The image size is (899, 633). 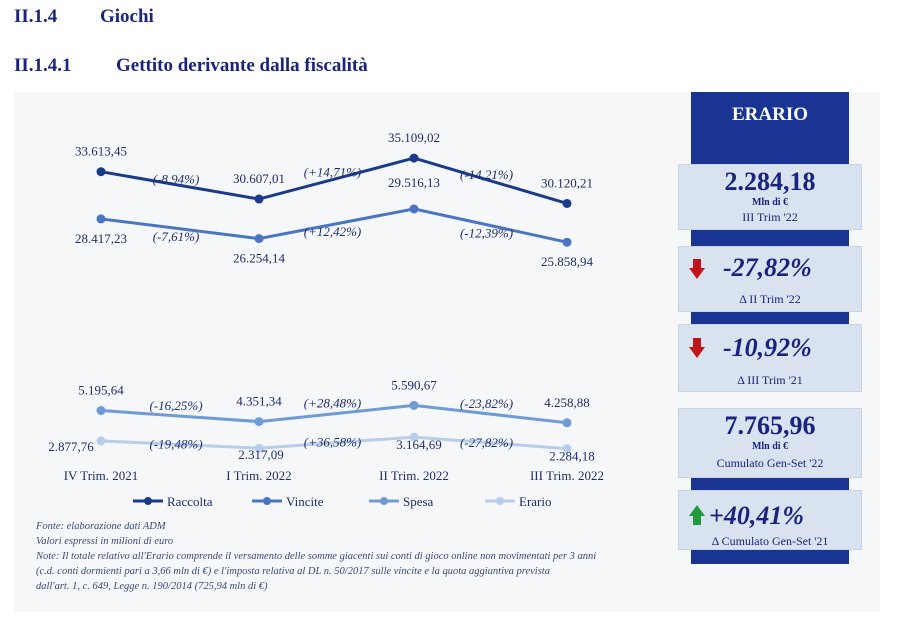 I want to click on kpi-delta-value: -10,92%, so click(x=767, y=347).